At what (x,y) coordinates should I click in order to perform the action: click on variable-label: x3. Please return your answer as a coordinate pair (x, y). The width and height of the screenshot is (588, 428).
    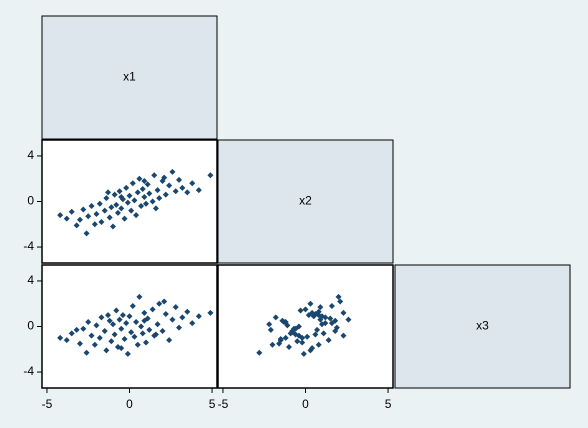
    Looking at the image, I should click on (482, 326).